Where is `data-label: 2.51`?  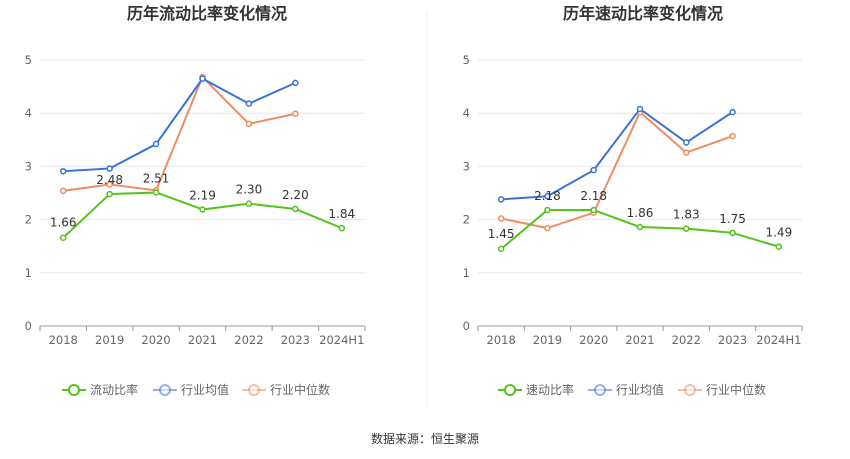
data-label: 2.51 is located at coordinates (156, 178).